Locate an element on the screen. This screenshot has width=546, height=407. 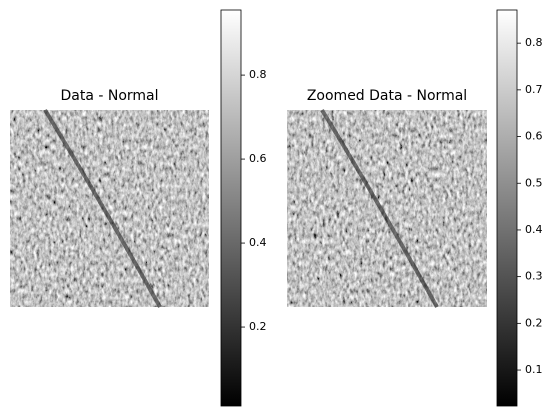
colorbar-tick-label: 0.3 is located at coordinates (534, 276).